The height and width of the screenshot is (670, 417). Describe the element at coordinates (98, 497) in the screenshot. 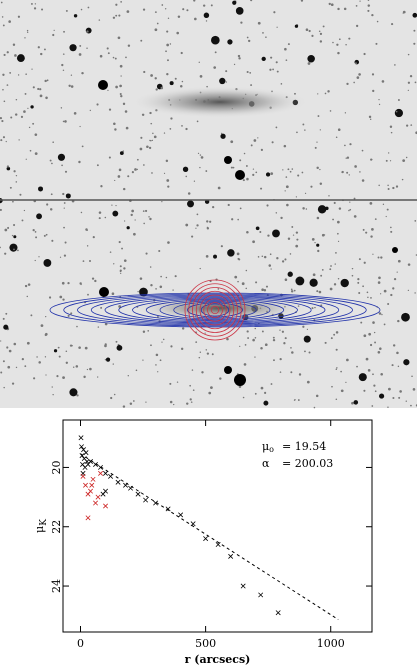

I see `point` at that location.